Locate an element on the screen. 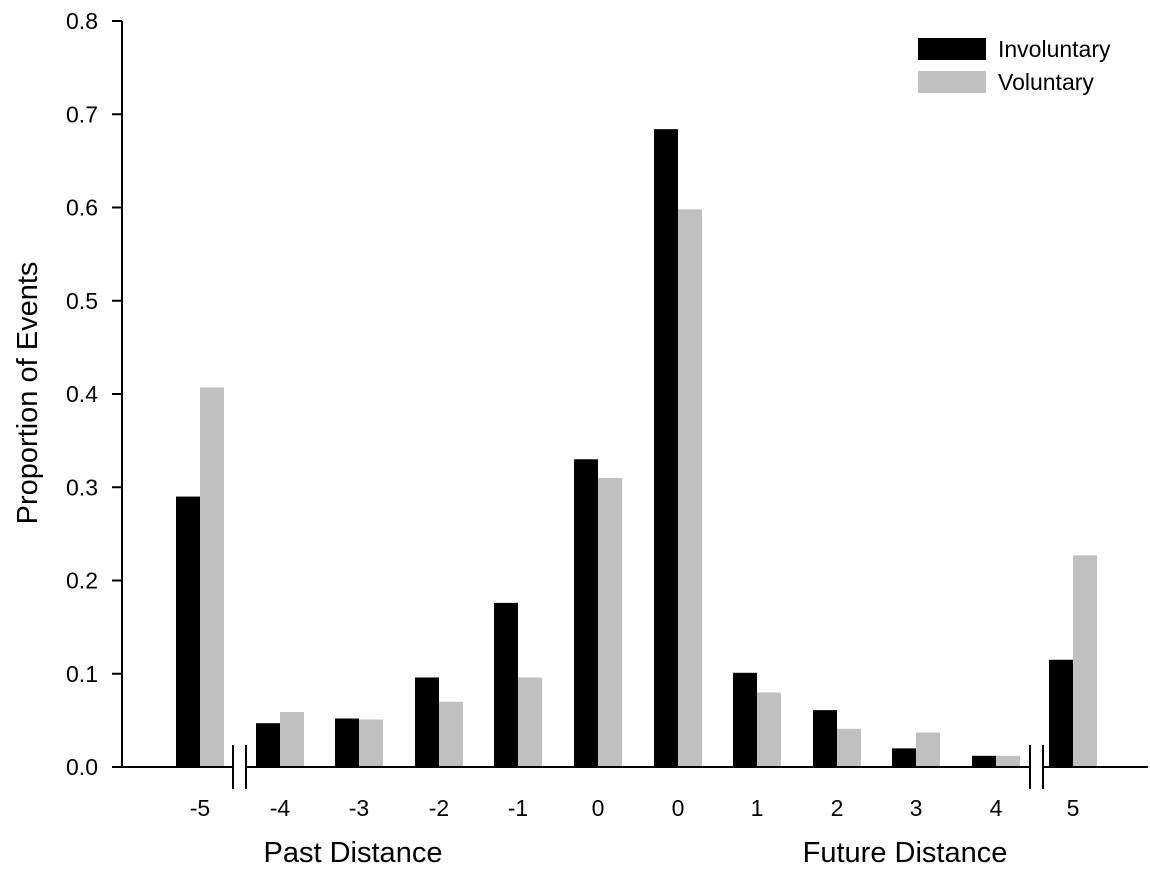 The height and width of the screenshot is (871, 1150). legend-swatch-involuntary is located at coordinates (952, 49).